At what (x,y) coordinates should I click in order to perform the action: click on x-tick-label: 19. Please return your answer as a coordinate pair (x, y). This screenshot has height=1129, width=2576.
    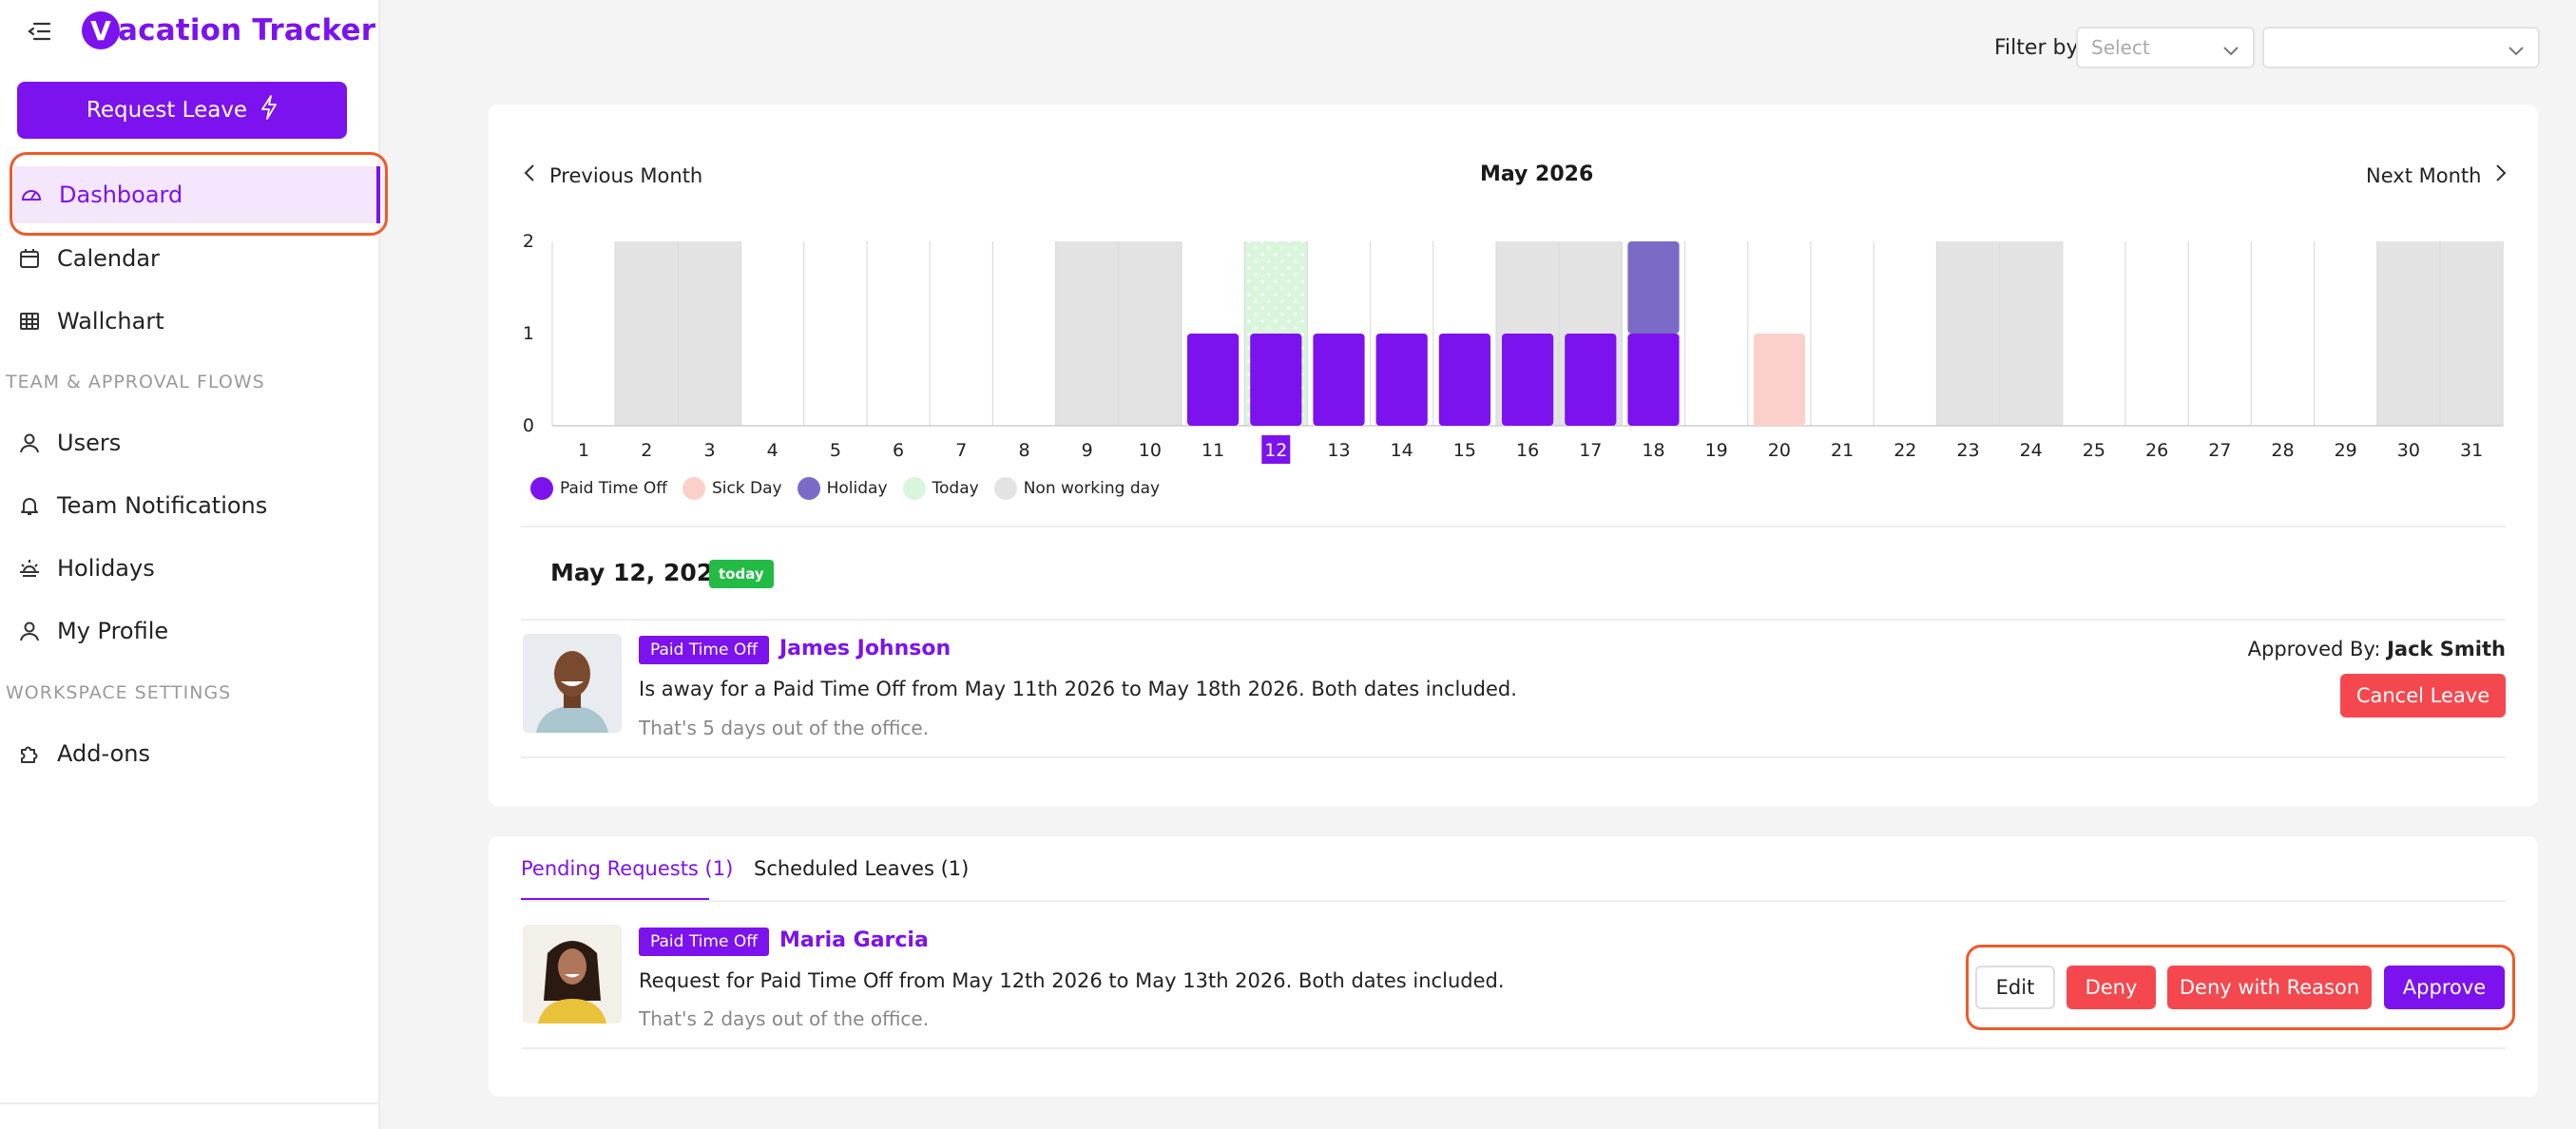
    Looking at the image, I should click on (1717, 451).